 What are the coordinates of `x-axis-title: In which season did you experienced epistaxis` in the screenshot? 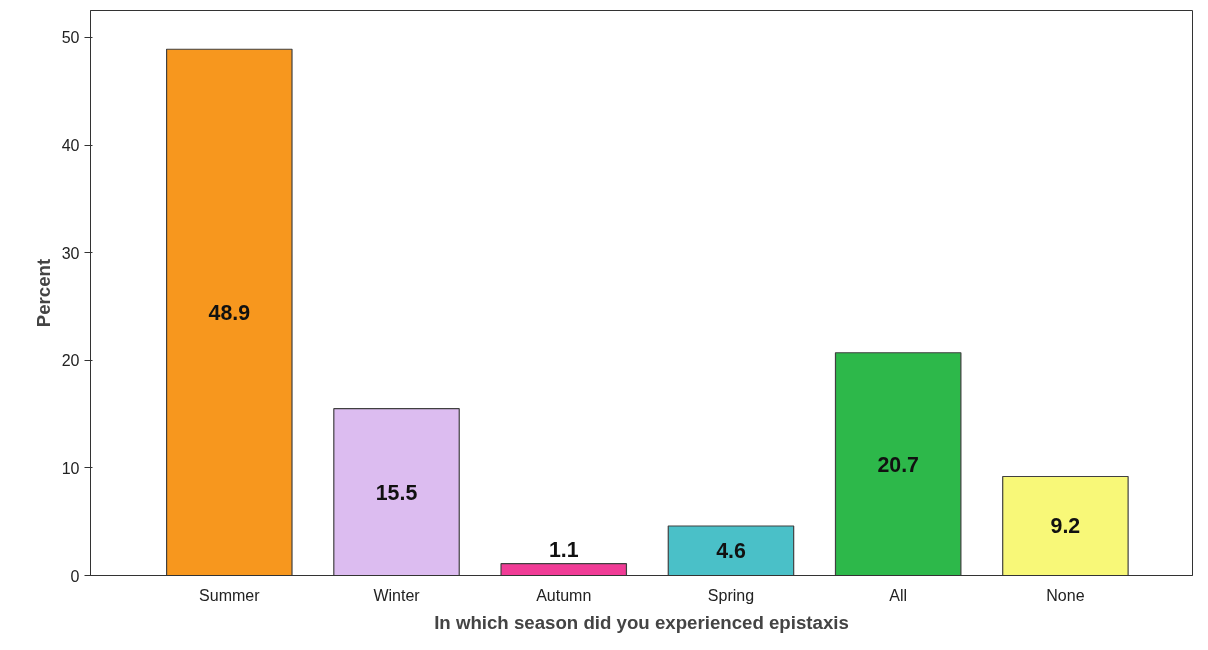 It's located at (641, 622).